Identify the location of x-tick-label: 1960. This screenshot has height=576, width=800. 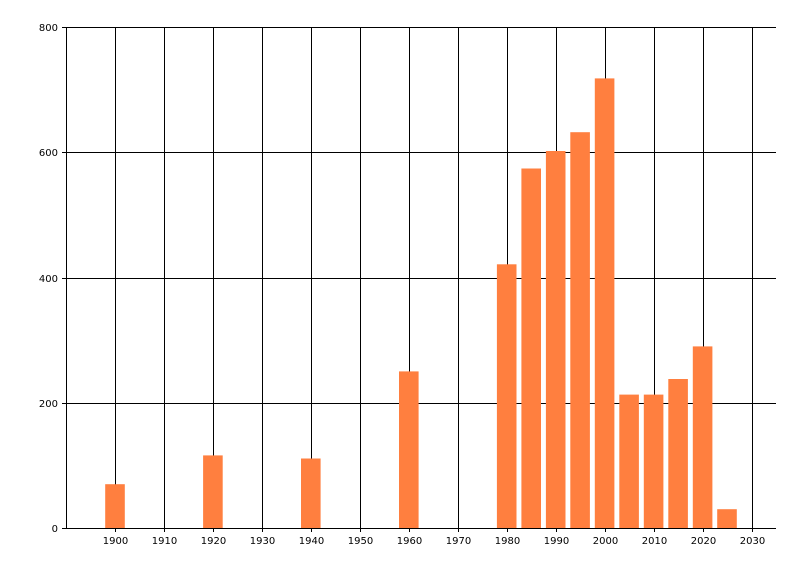
(409, 541).